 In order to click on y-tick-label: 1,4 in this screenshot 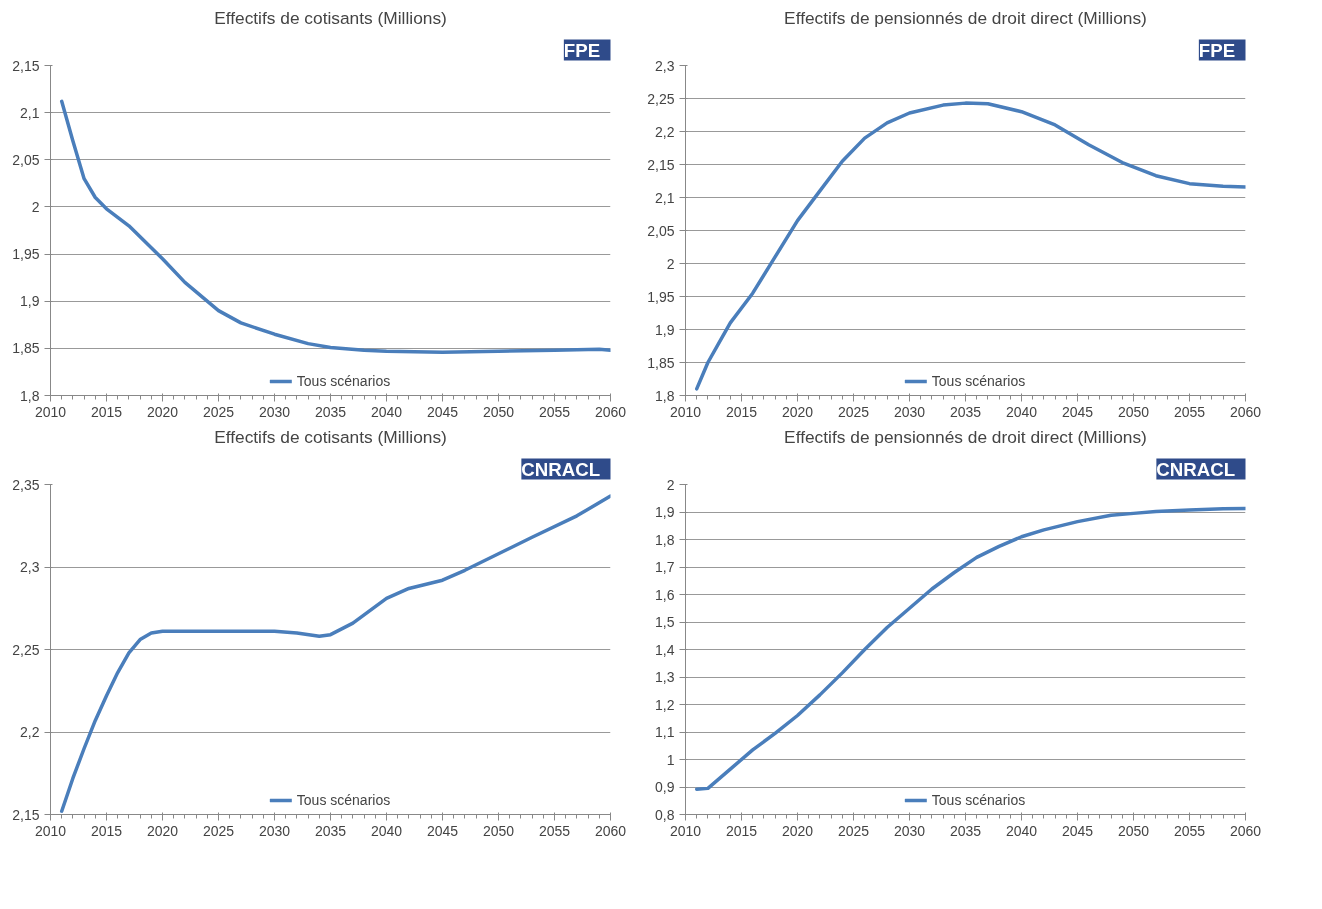, I will do `click(665, 649)`.